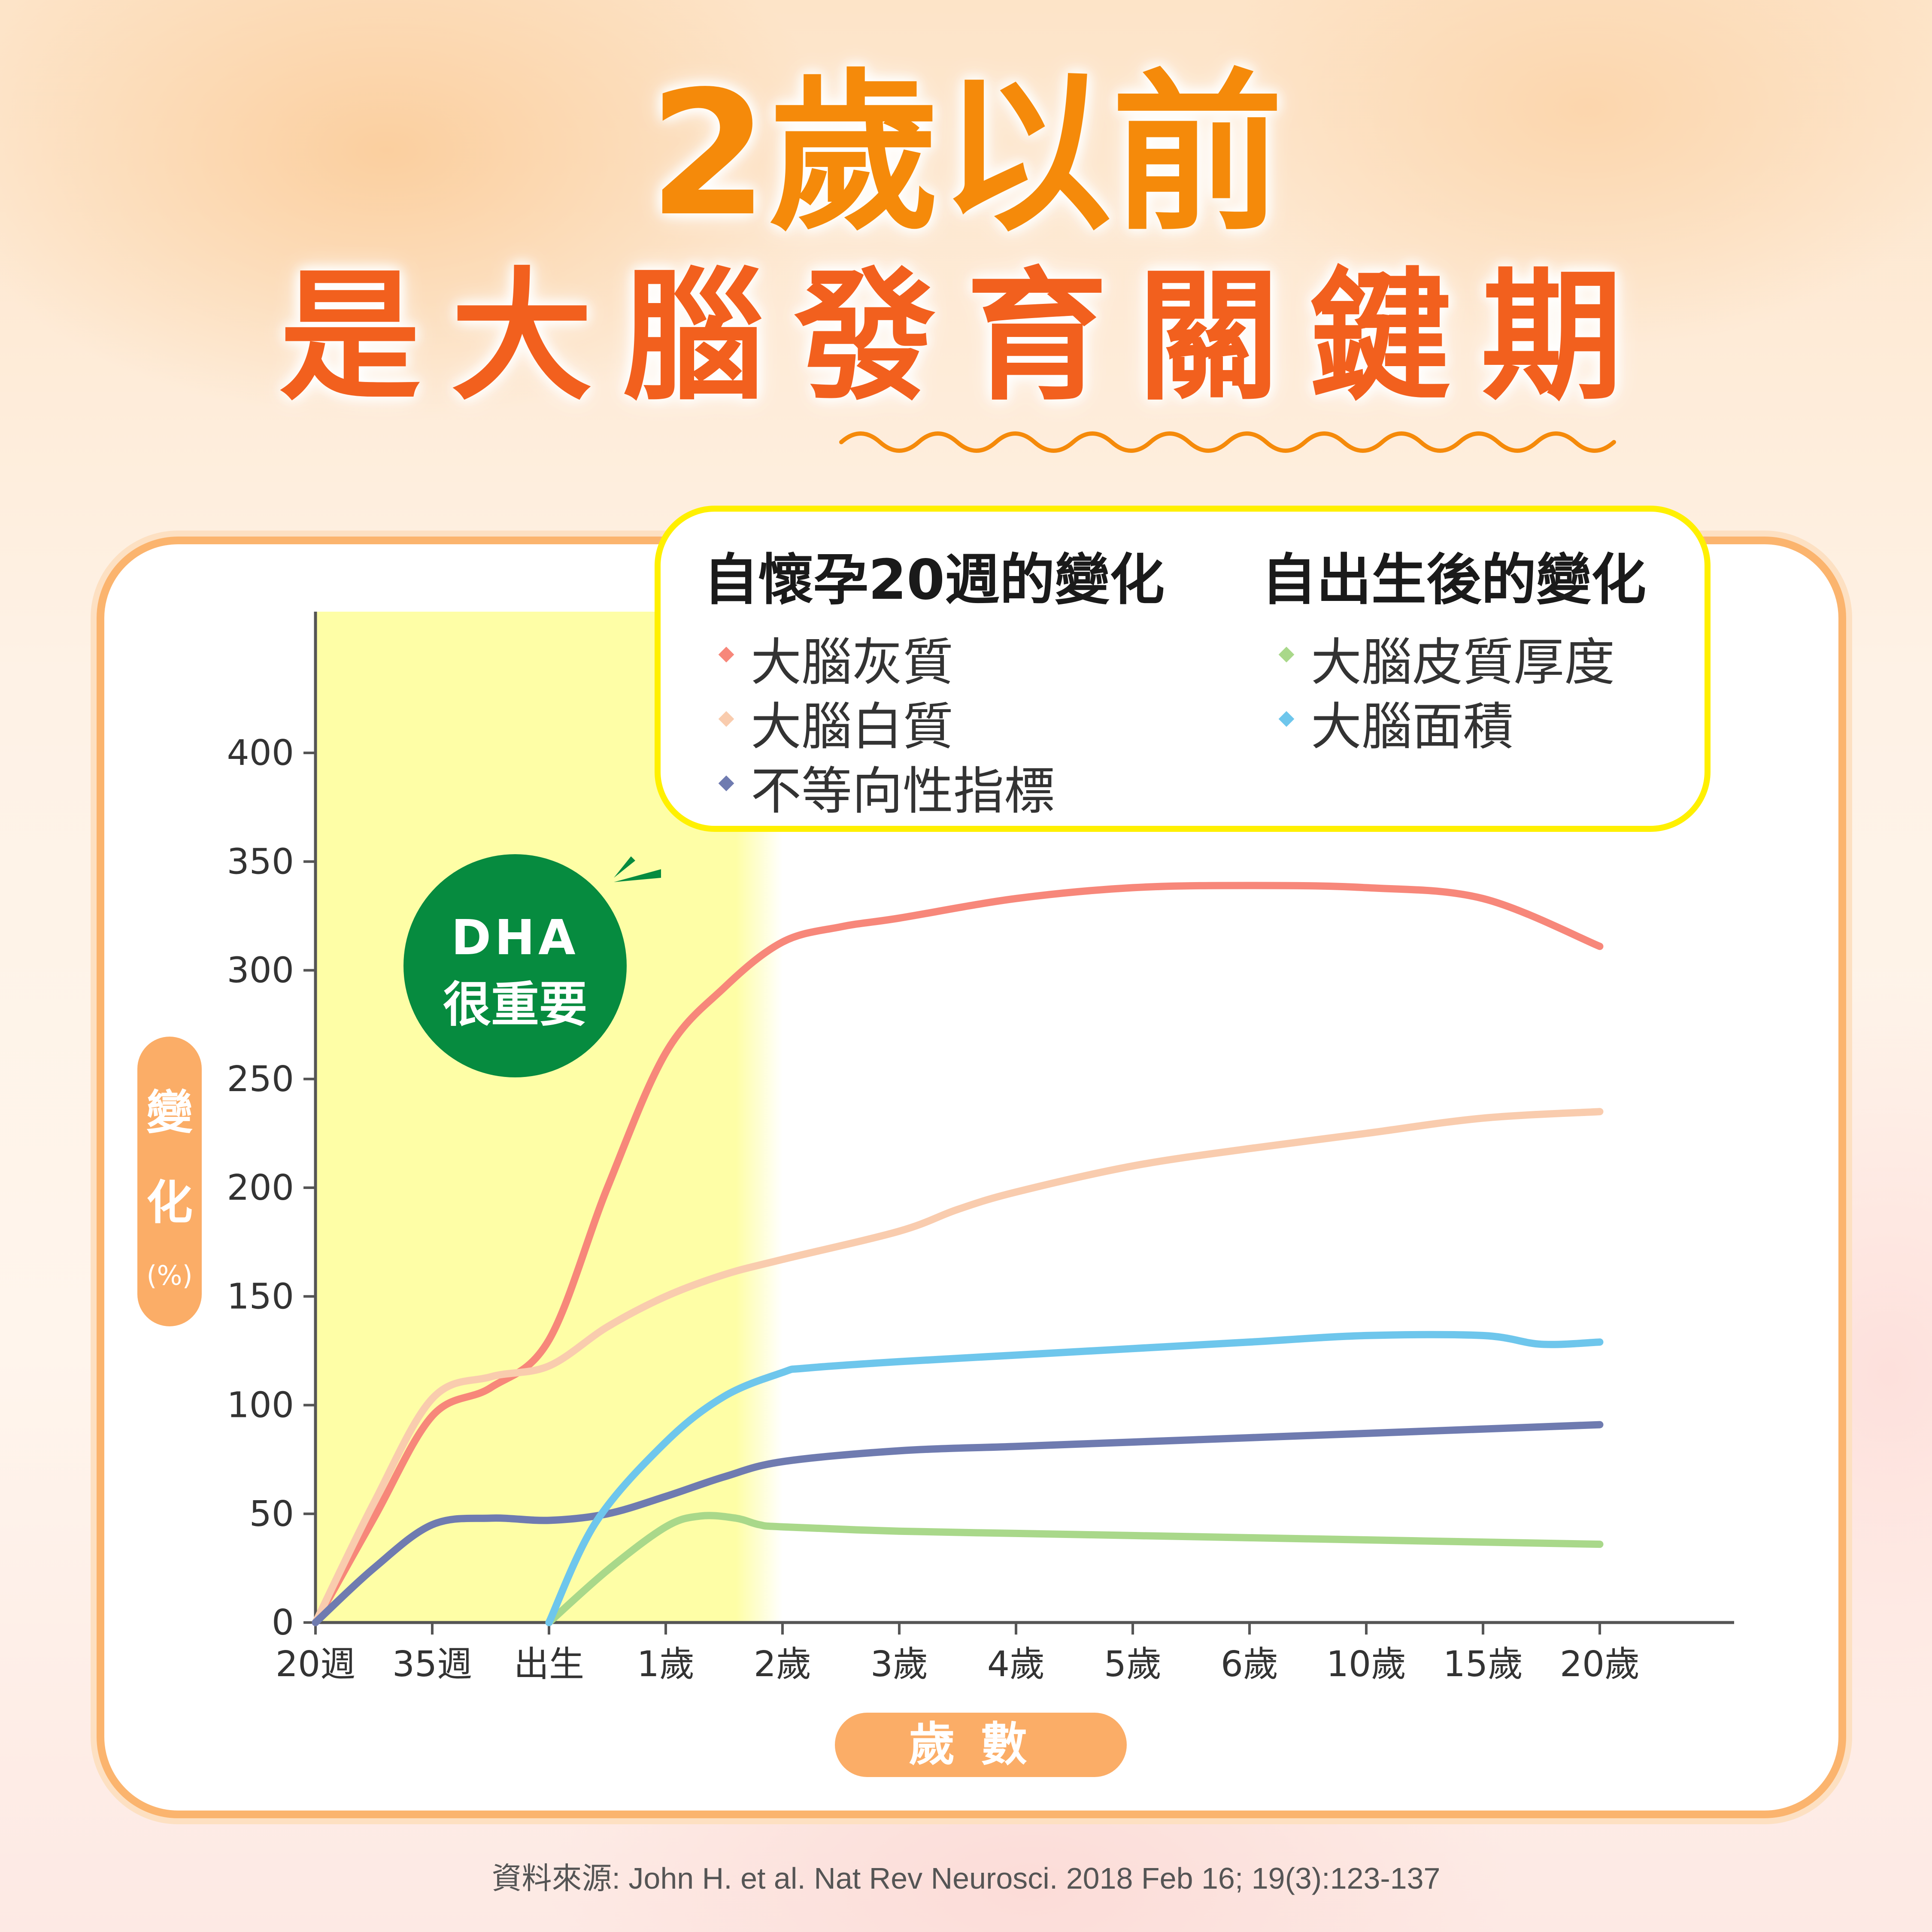 The height and width of the screenshot is (1932, 1932). I want to click on legend-item-surface-area: 大腦面積, so click(1412, 726).